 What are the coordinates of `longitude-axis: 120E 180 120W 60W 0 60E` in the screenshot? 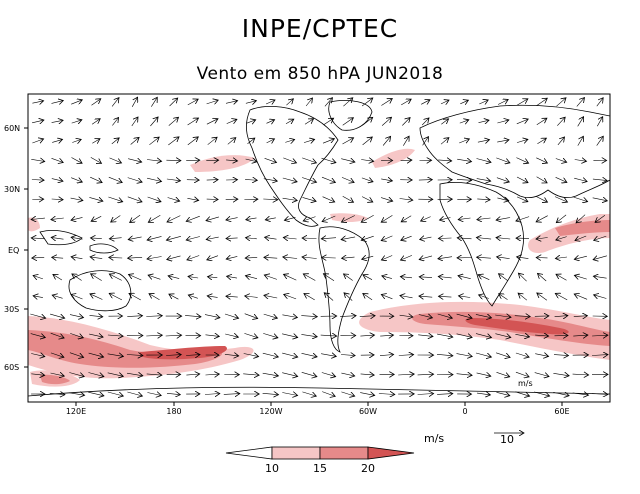 It's located at (318, 409).